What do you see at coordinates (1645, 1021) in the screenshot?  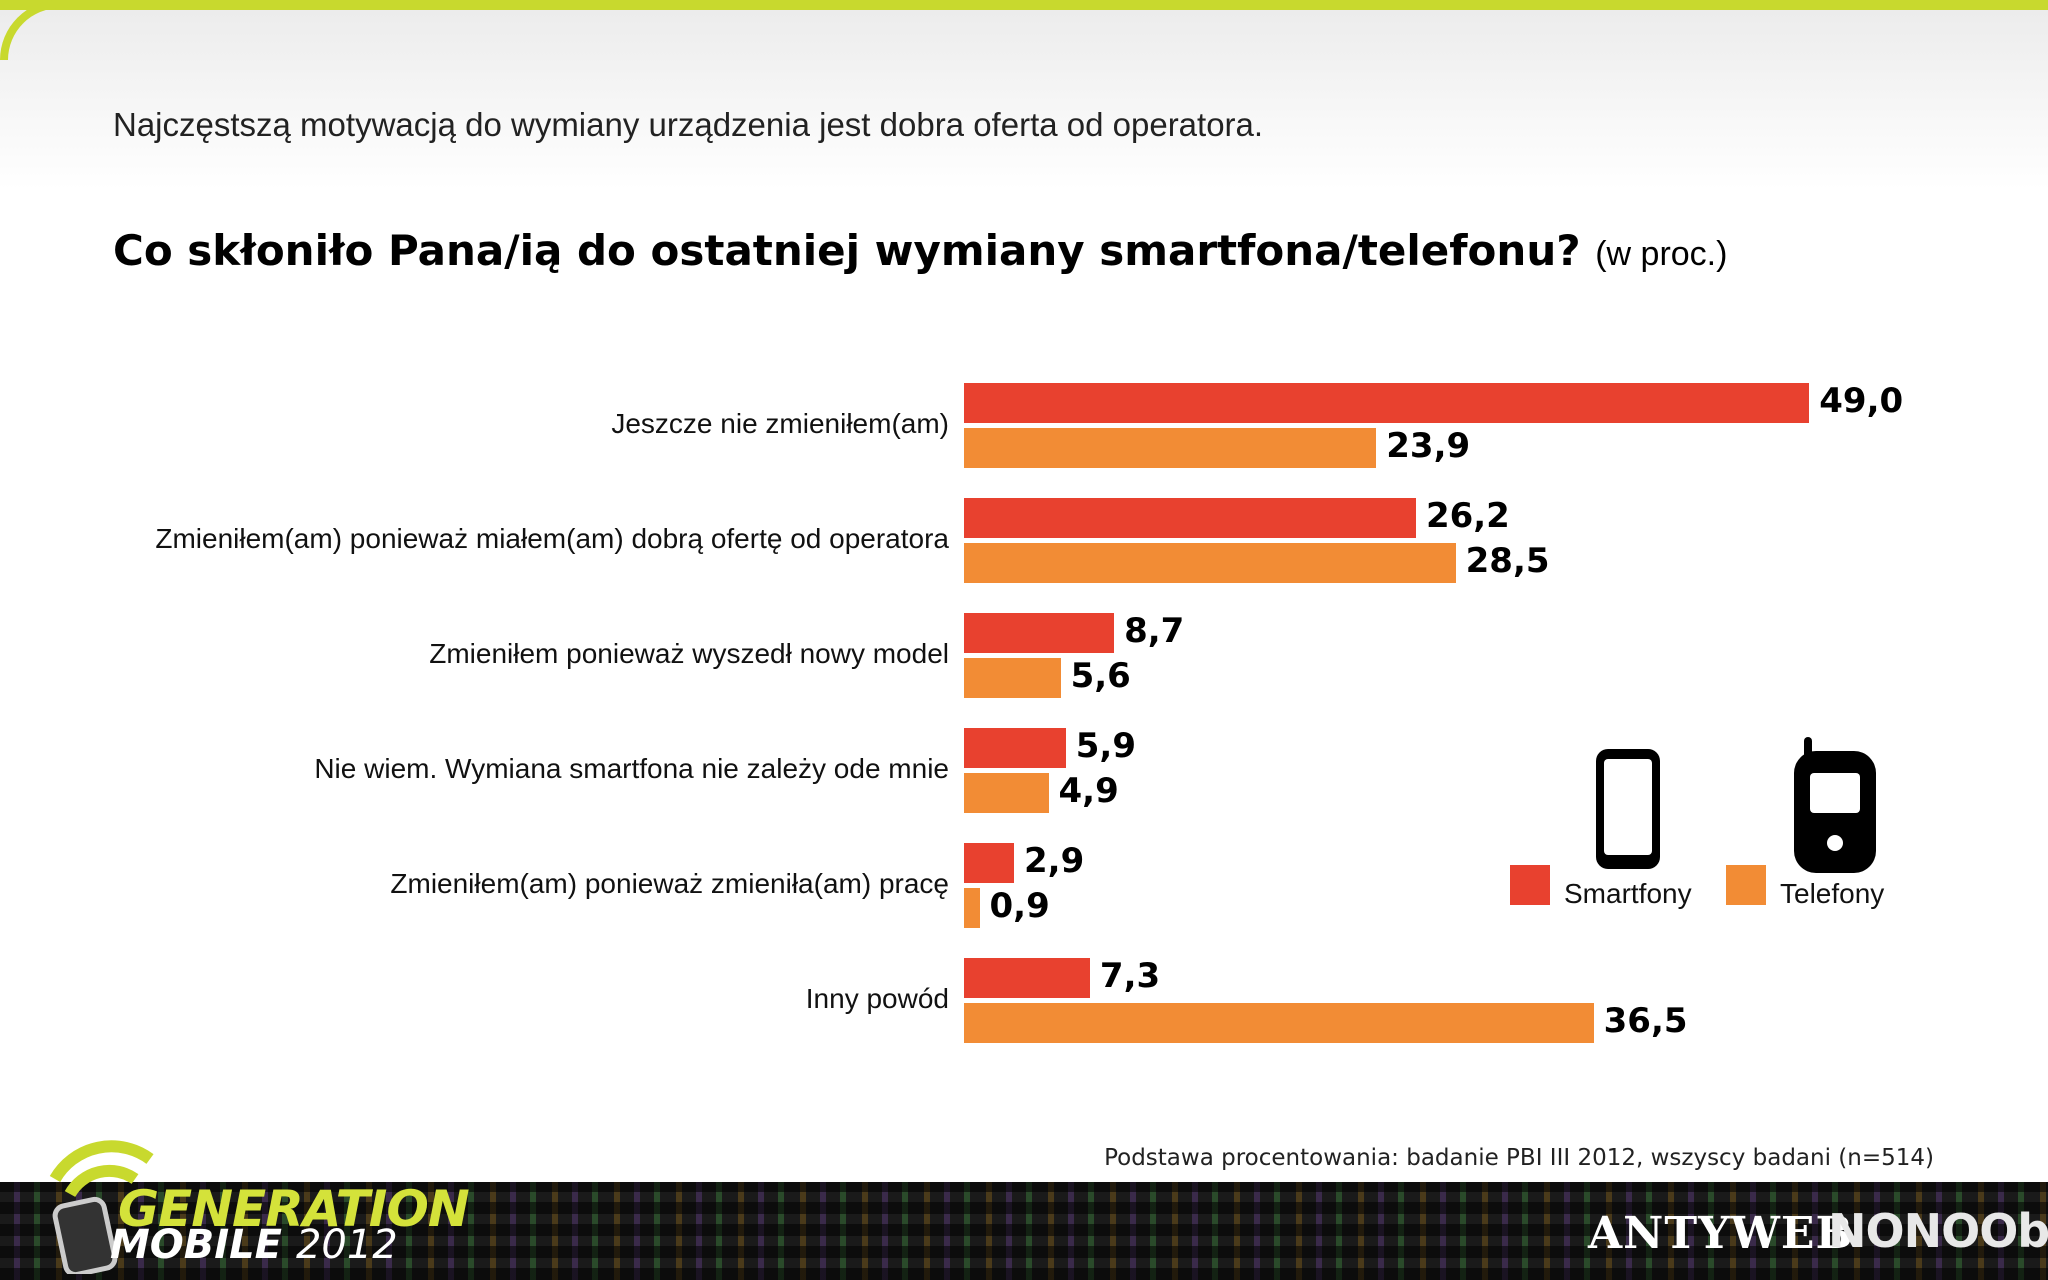 I see `data-label: 36,5` at bounding box center [1645, 1021].